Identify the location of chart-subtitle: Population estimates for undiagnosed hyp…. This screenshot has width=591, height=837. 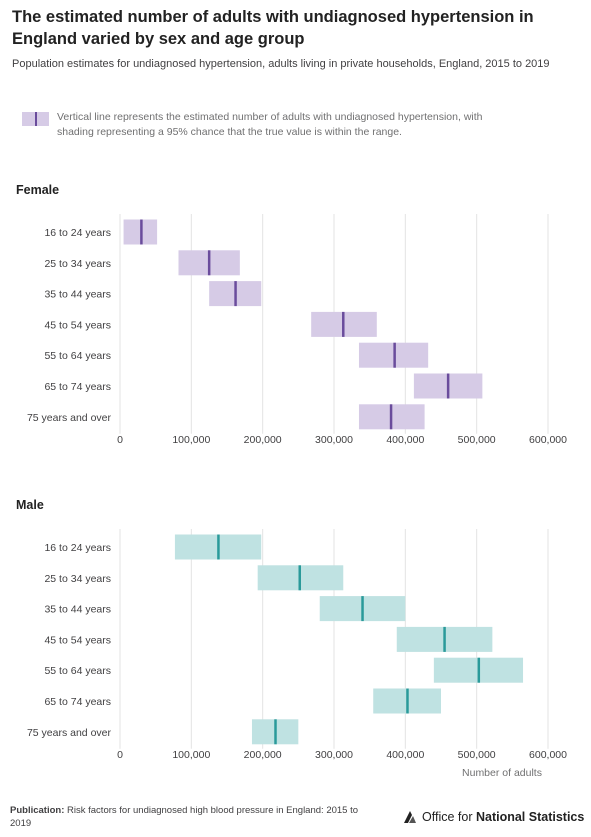
(281, 64).